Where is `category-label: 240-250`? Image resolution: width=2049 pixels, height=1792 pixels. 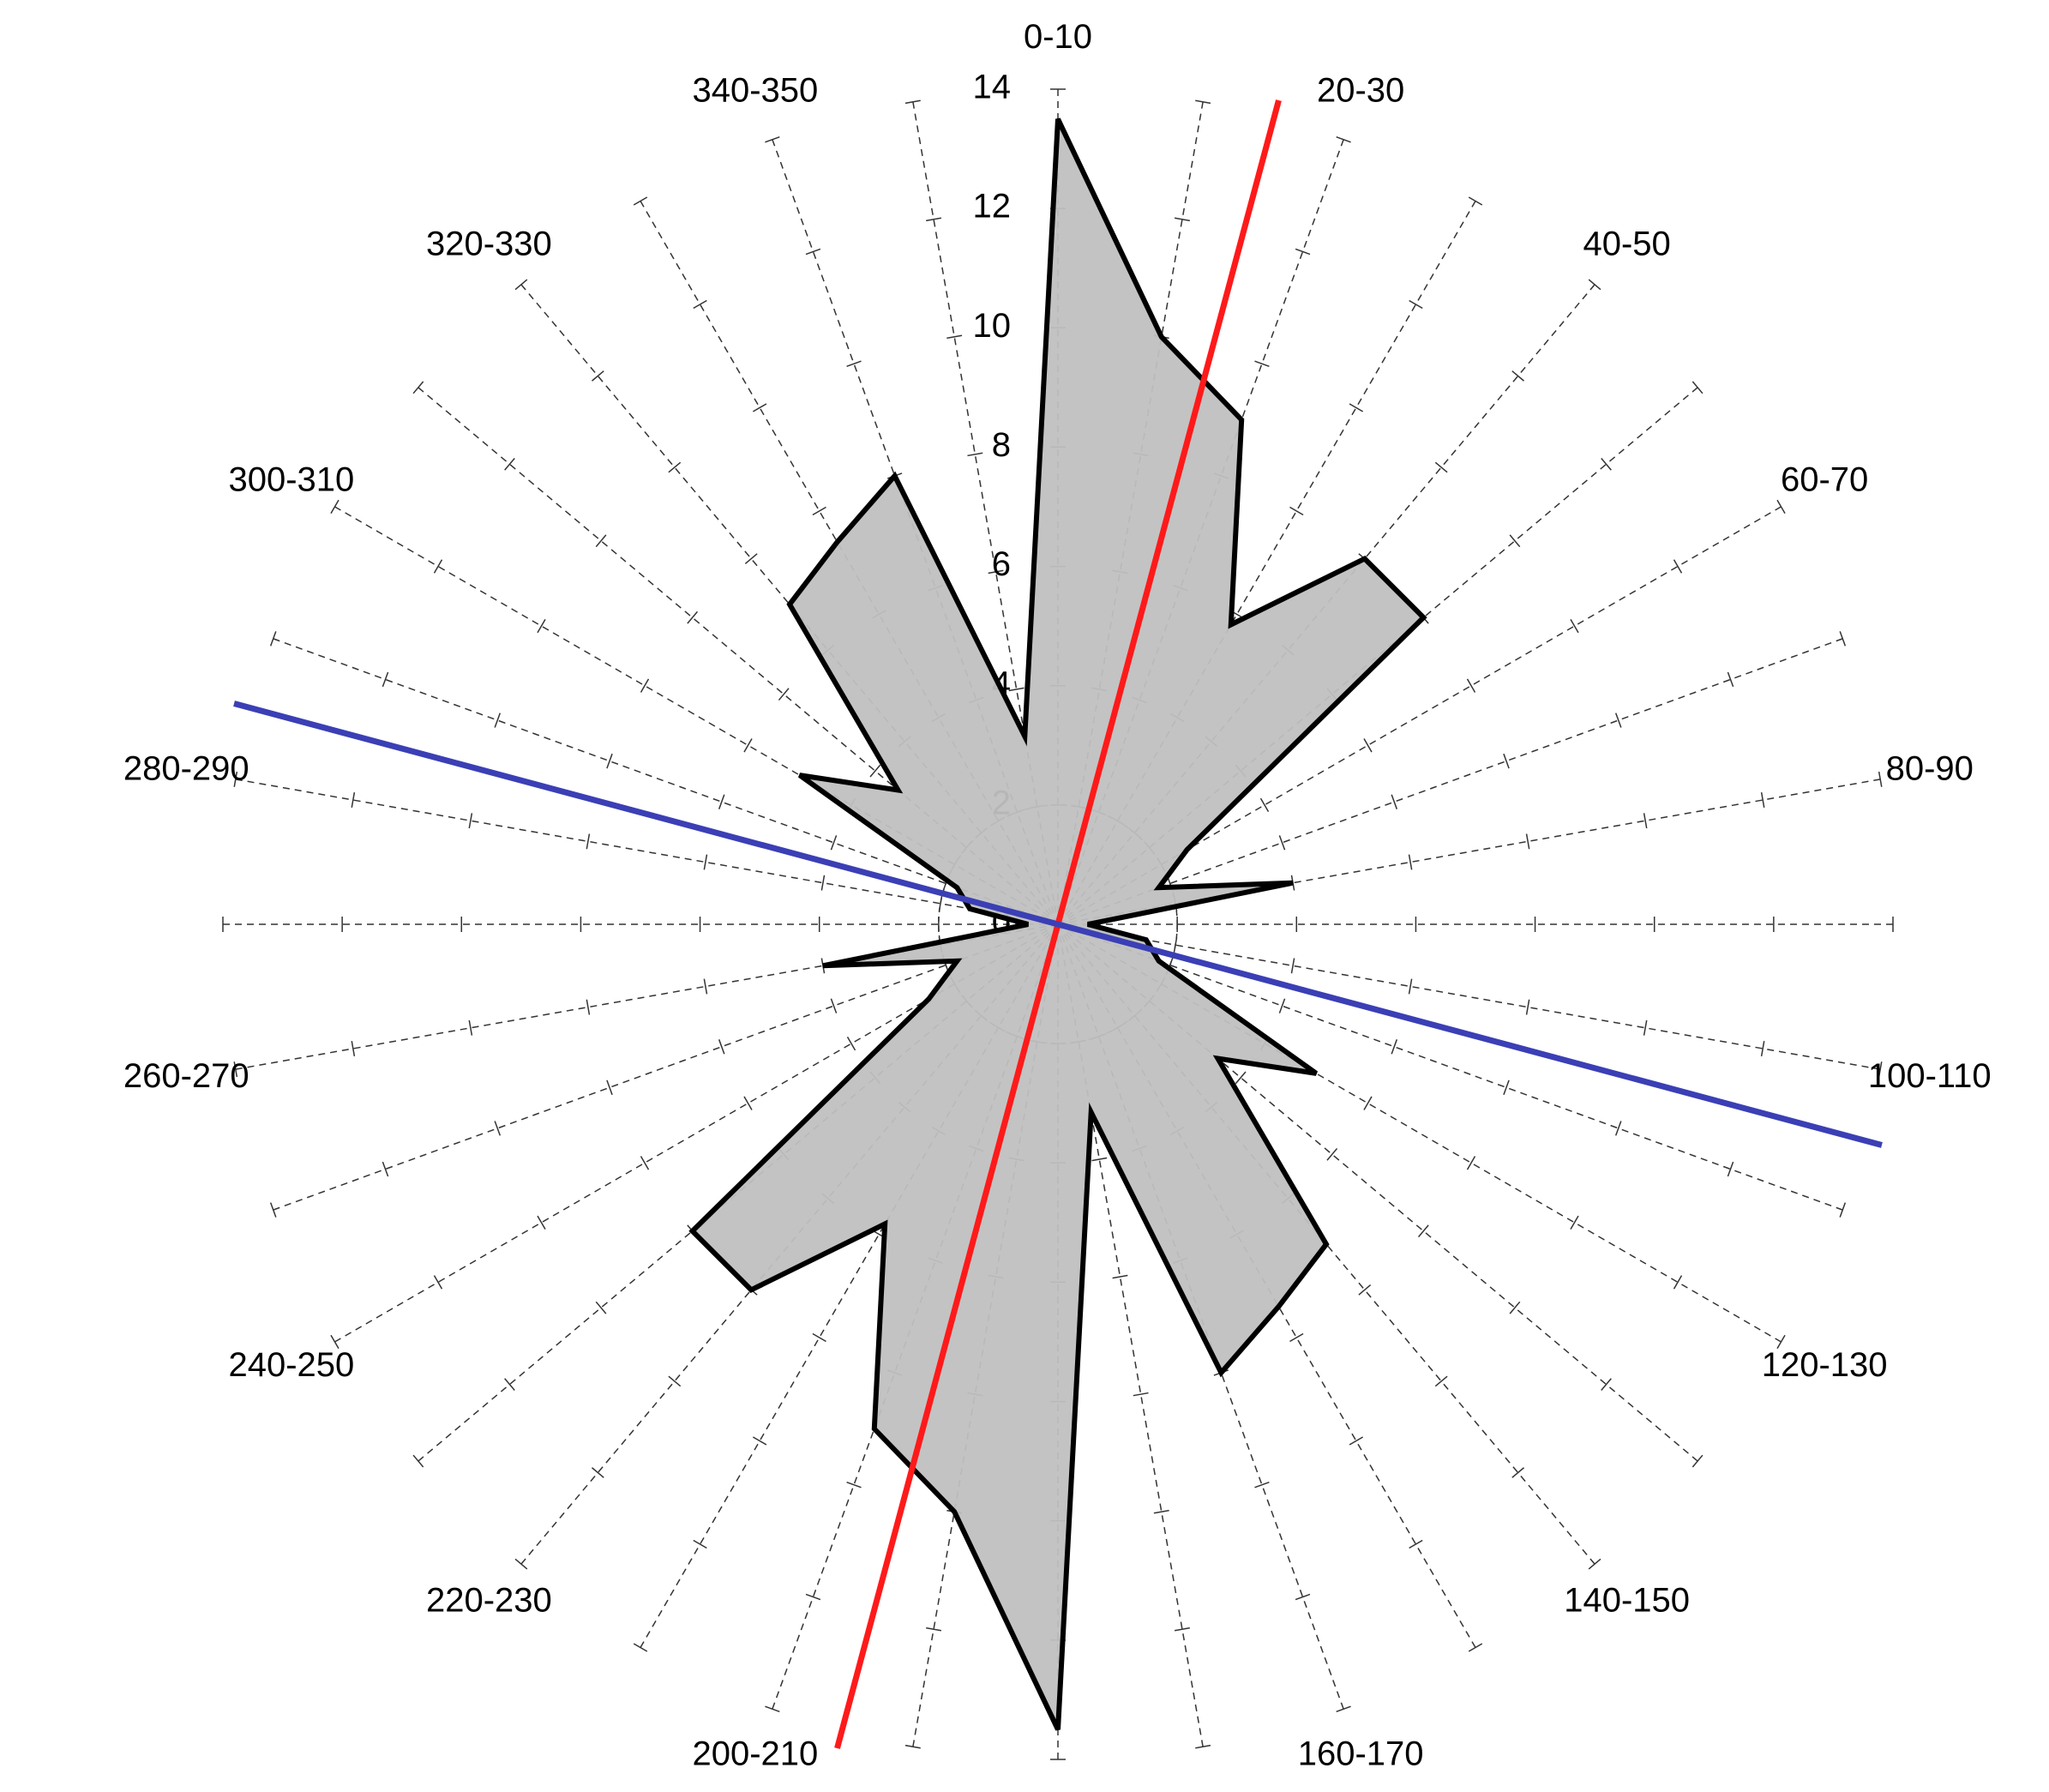
category-label: 240-250 is located at coordinates (291, 1365).